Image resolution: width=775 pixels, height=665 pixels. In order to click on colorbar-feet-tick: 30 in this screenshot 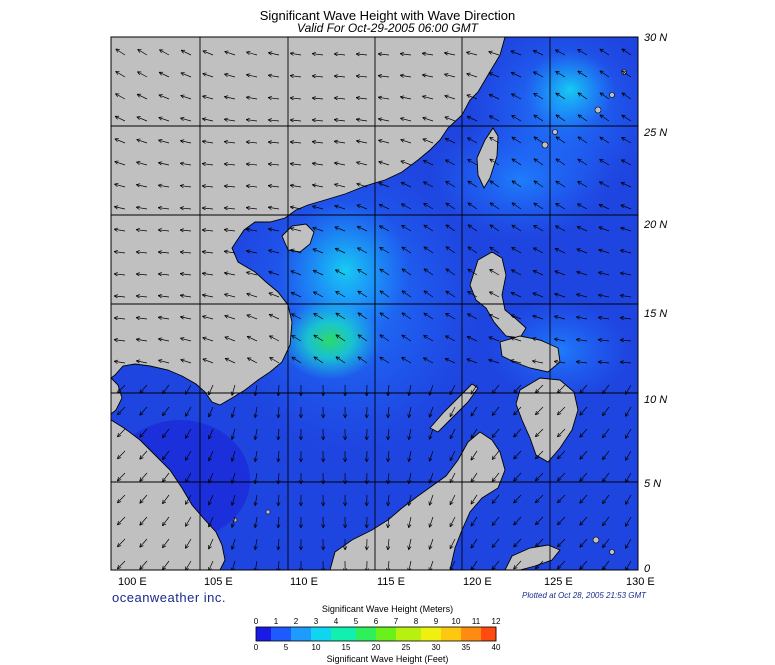, I will do `click(436, 647)`.